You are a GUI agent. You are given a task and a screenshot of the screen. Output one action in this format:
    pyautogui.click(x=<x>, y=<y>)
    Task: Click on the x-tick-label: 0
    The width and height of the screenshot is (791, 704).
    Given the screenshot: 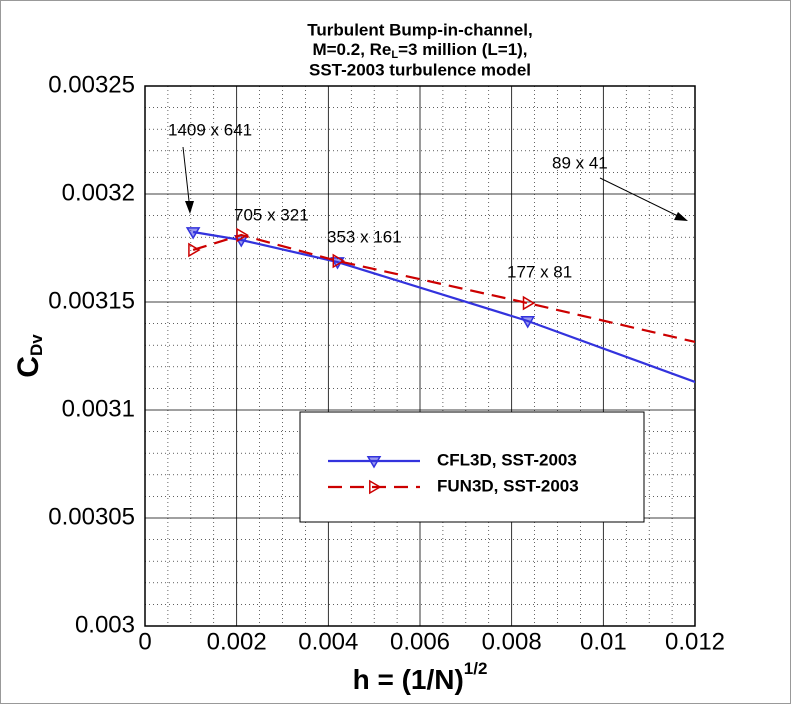 What is the action you would take?
    pyautogui.click(x=144, y=641)
    